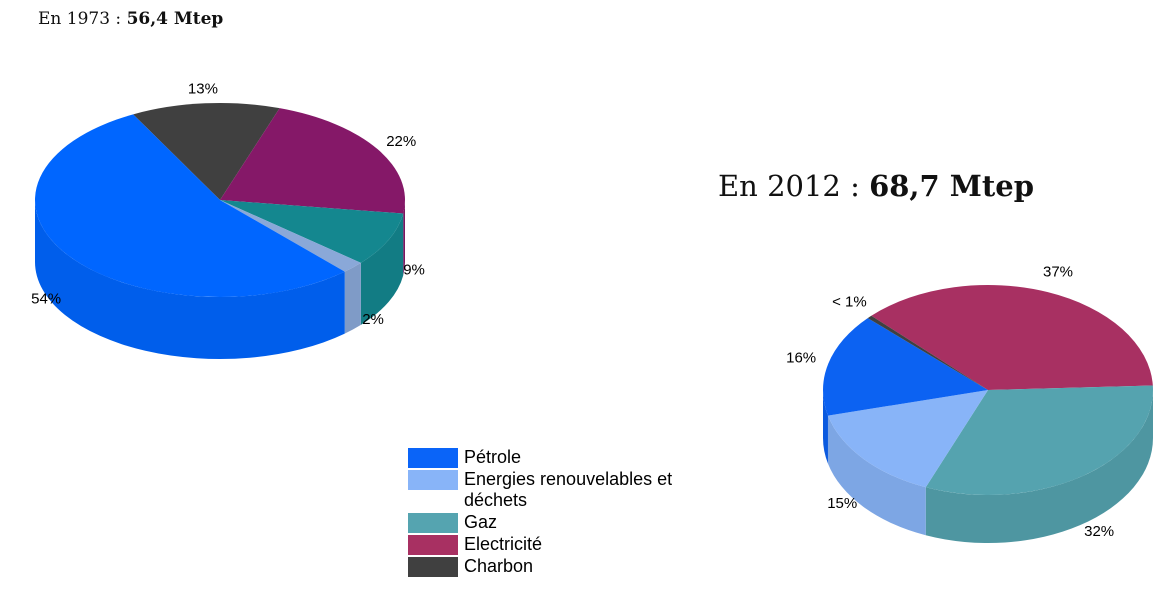  I want to click on legend-label: Energies renouvelables et déchets, so click(568, 489).